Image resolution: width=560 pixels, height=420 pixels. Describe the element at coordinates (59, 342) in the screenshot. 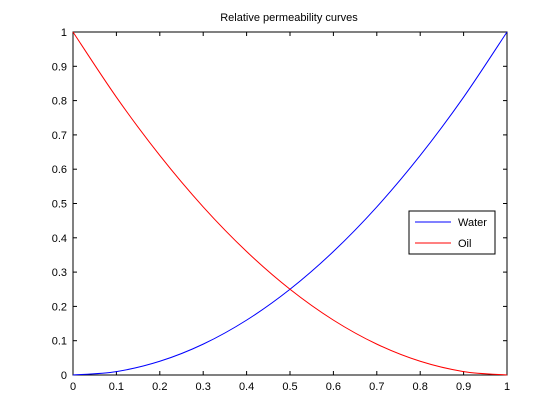

I see `y-tick-label: 0.1` at that location.